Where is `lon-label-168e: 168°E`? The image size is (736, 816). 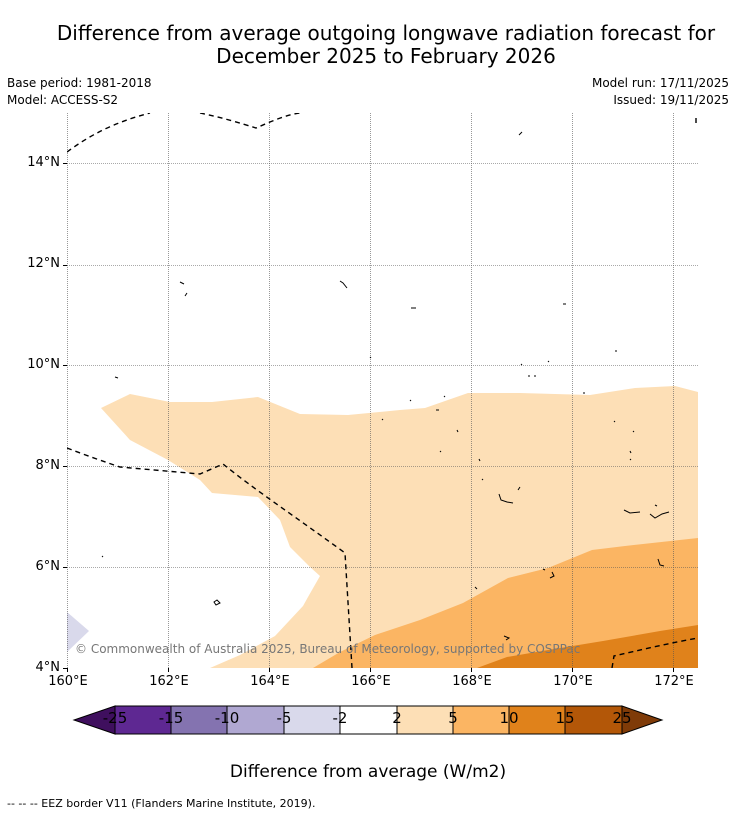
lon-label-168e: 168°E is located at coordinates (472, 681).